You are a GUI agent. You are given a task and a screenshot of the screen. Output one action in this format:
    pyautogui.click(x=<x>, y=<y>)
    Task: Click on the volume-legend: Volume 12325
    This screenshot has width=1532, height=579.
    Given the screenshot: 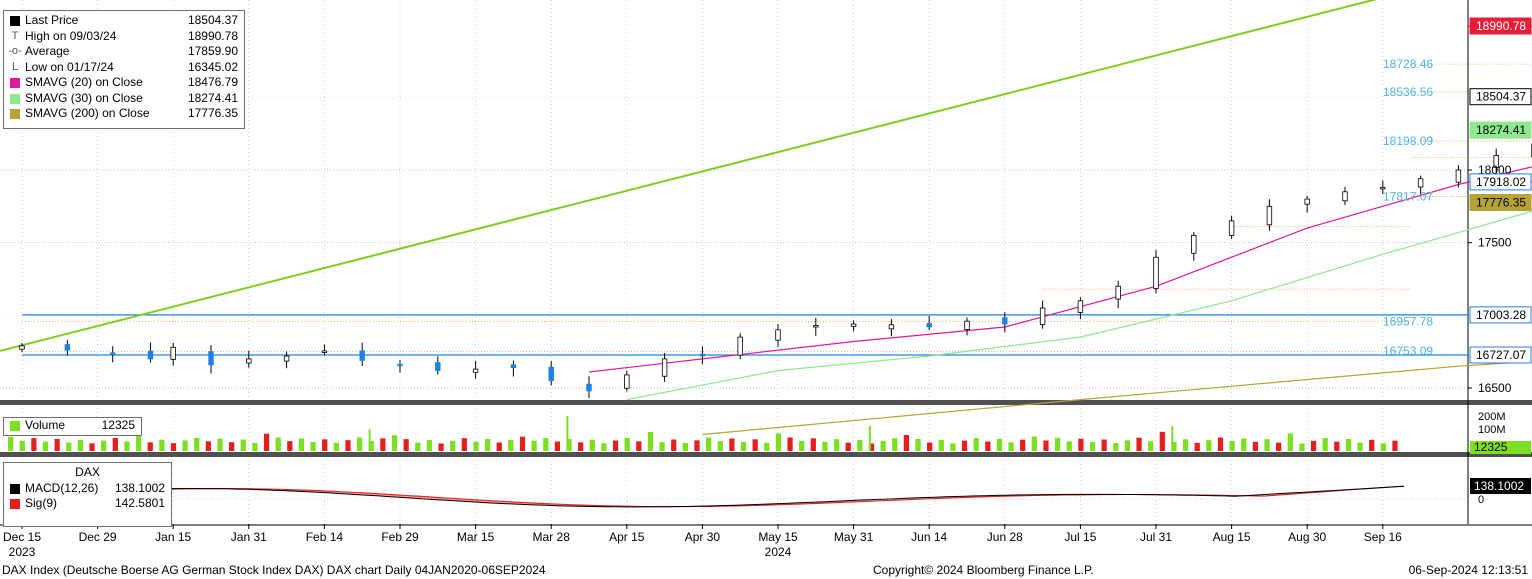 What is the action you would take?
    pyautogui.click(x=72, y=426)
    